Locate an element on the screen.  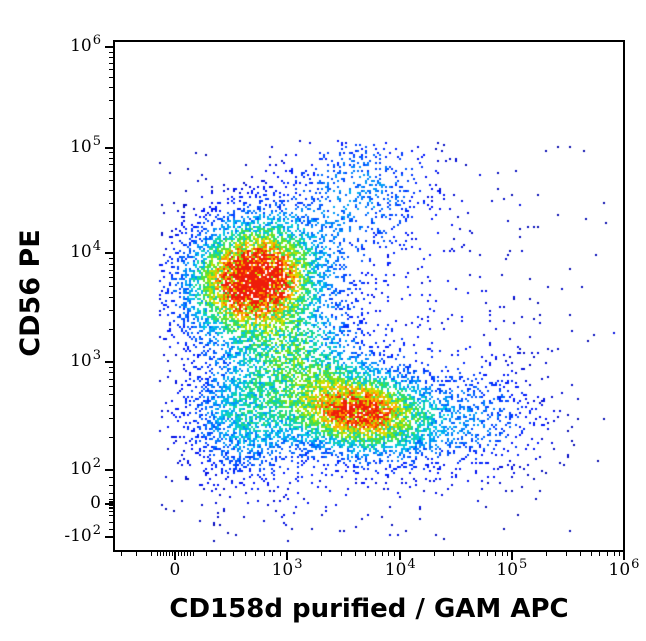
y-tick-label: -102 is located at coordinates (50, 535).